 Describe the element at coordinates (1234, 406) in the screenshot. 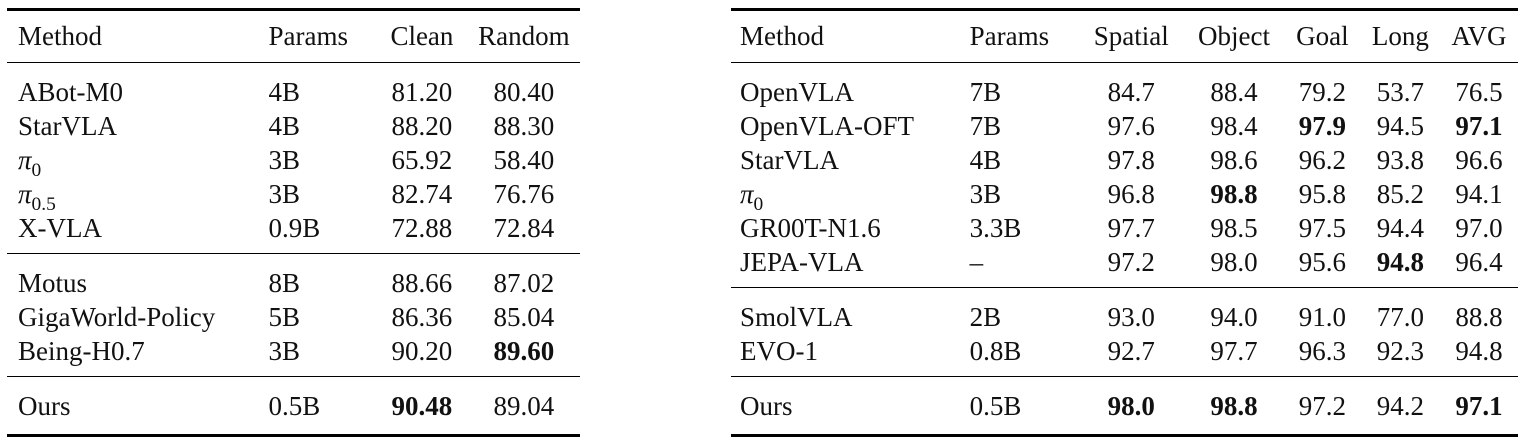

I see `object-cell: 98.8` at that location.